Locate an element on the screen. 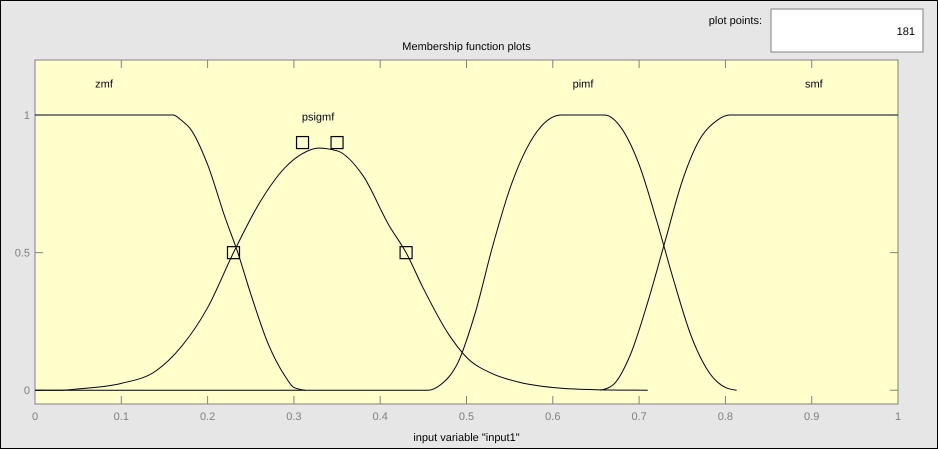  x-tick-label: 0.7 is located at coordinates (639, 417).